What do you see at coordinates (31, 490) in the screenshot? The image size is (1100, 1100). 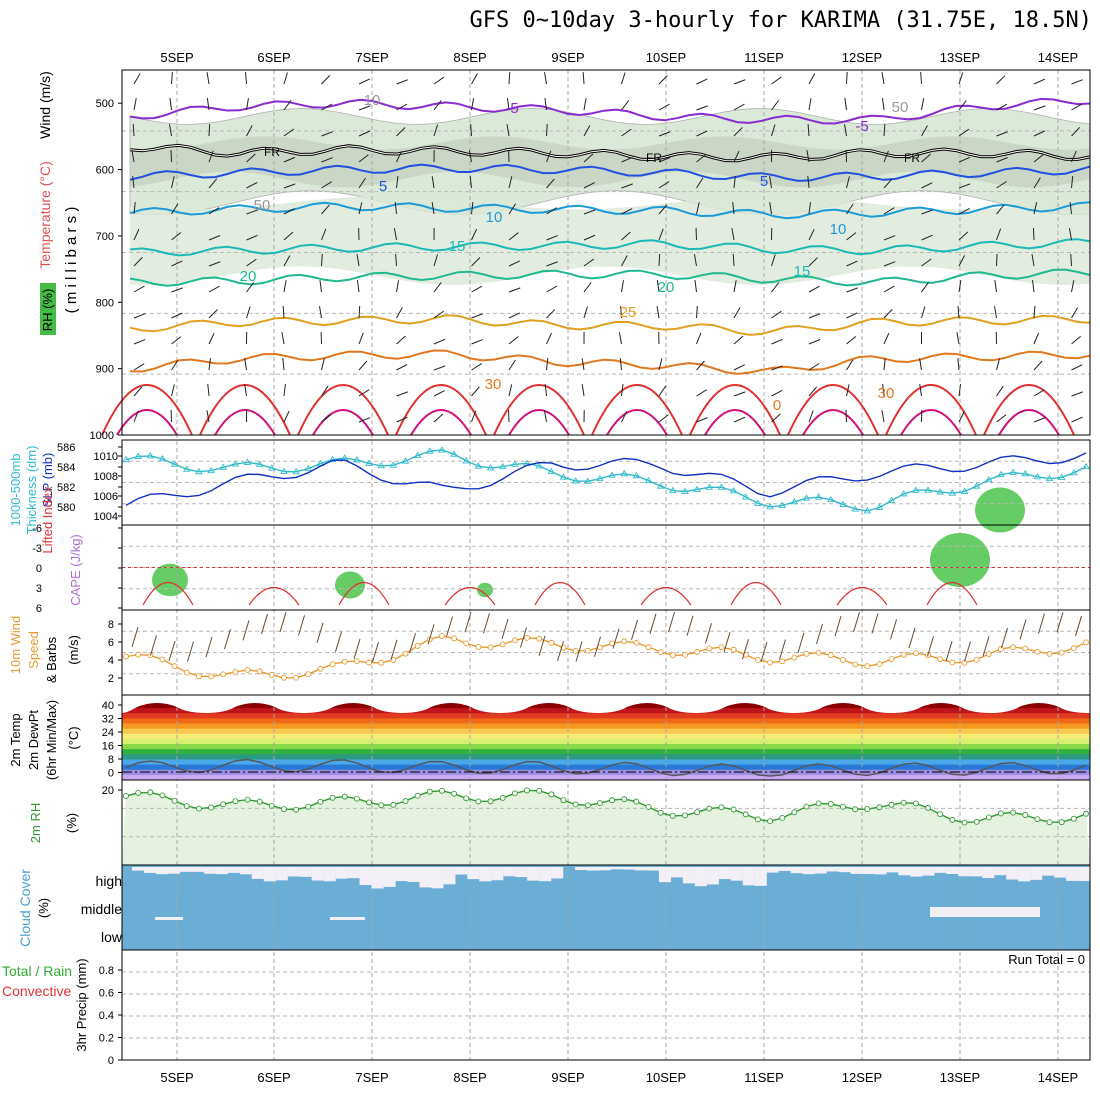 I see `axis-label: Thickness (dm)` at bounding box center [31, 490].